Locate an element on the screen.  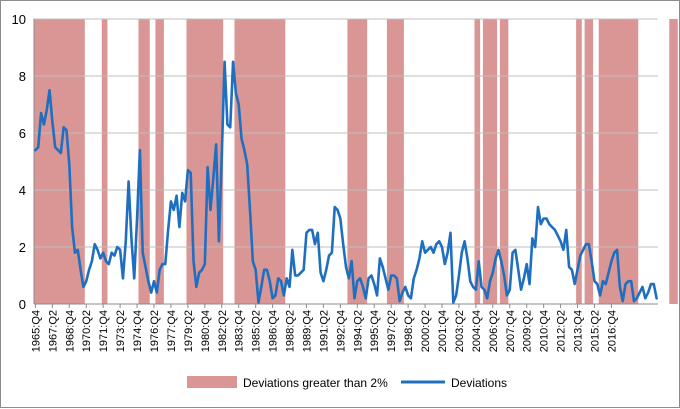
x-tick-label: 1992:Q4 is located at coordinates (341, 331).